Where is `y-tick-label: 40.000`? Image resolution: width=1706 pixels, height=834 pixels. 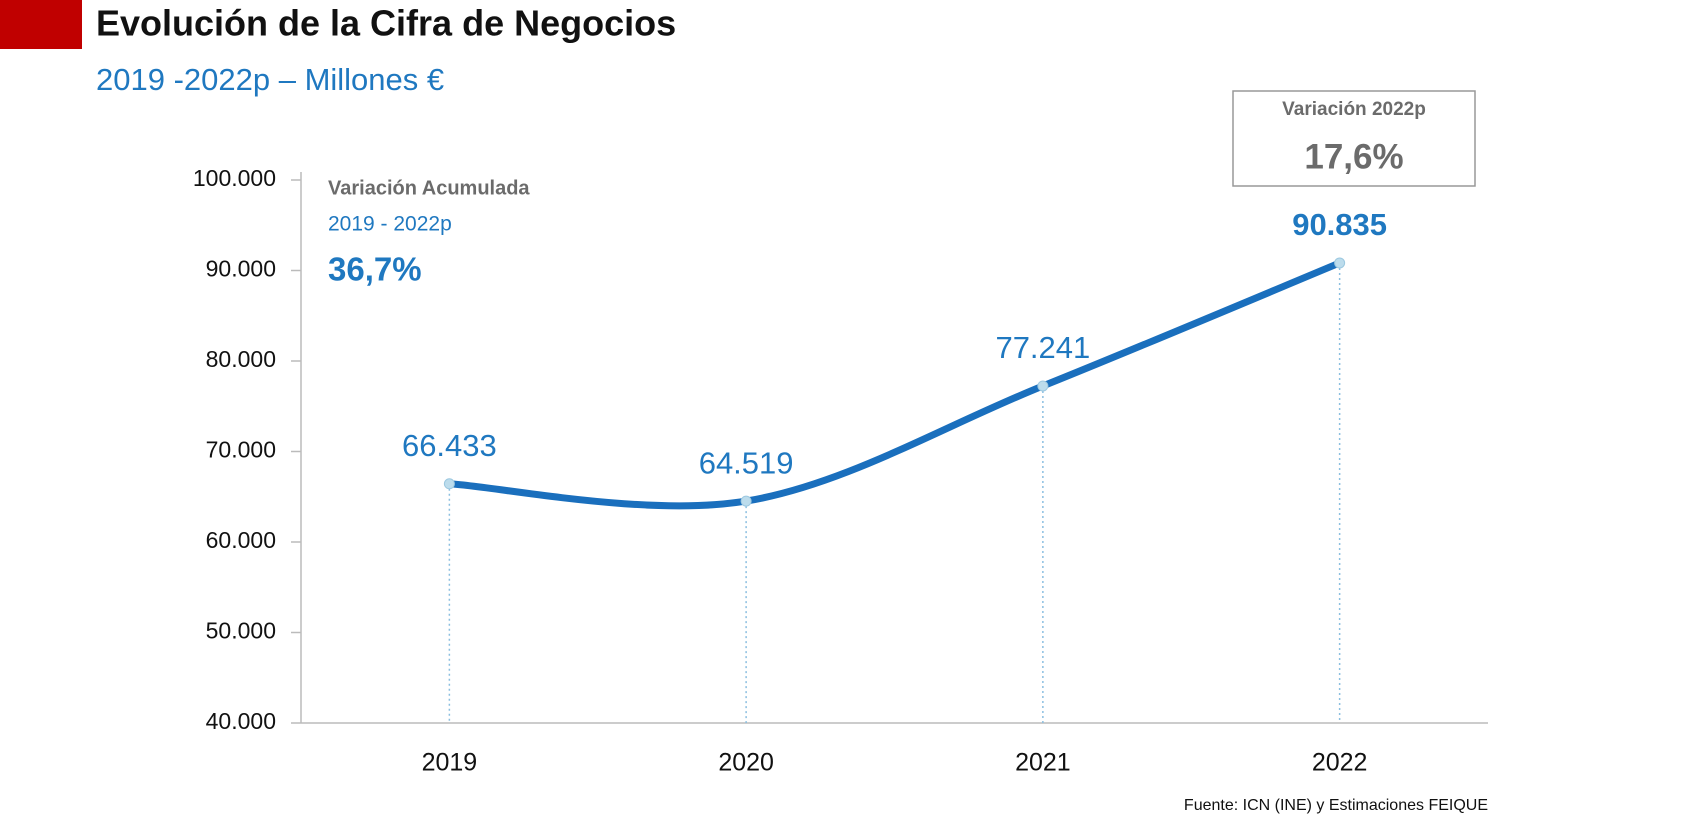
y-tick-label: 40.000 is located at coordinates (241, 721).